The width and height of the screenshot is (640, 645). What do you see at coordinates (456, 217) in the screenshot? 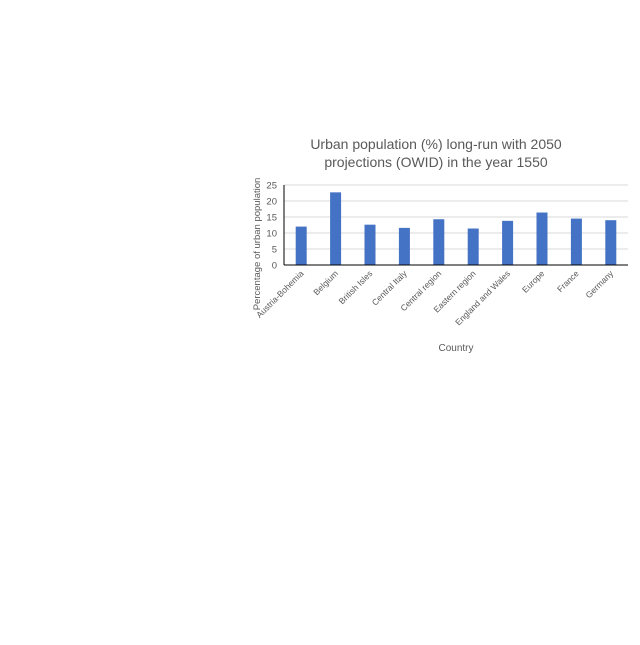
I see `gridlines` at bounding box center [456, 217].